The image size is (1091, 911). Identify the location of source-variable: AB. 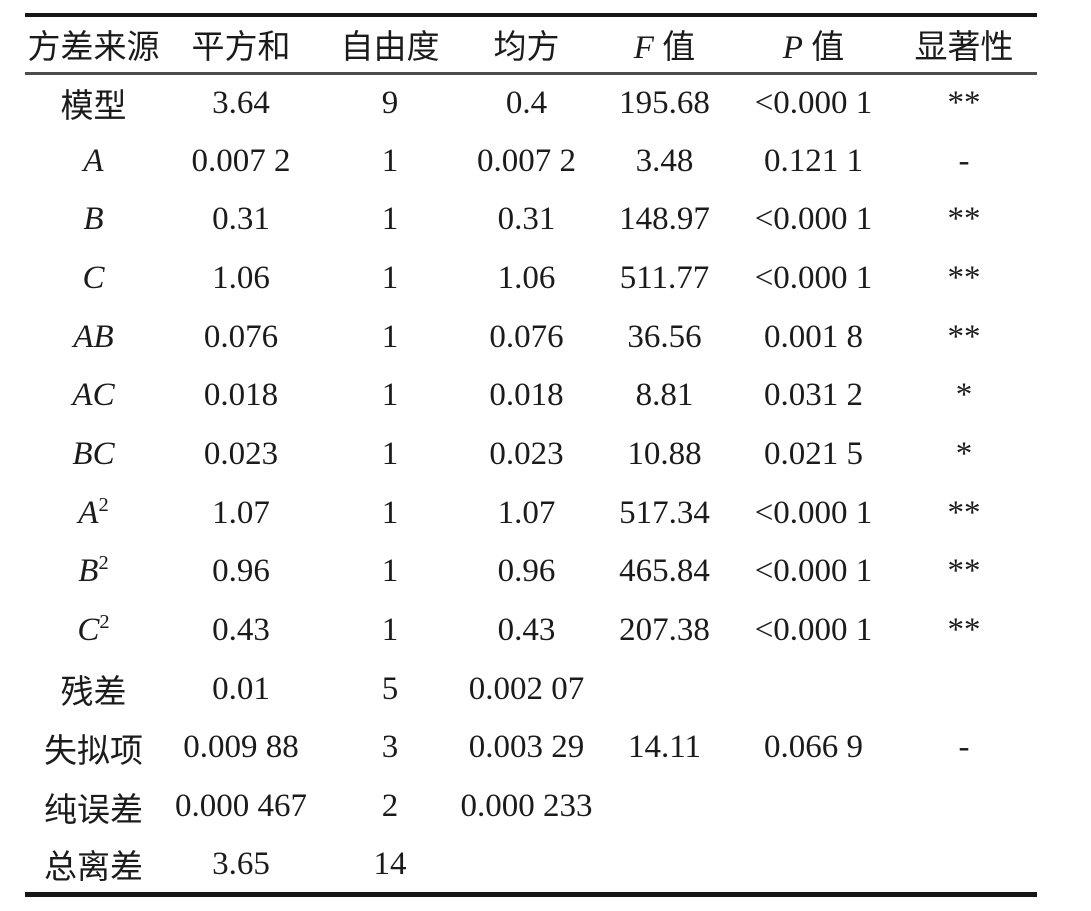
(93, 336).